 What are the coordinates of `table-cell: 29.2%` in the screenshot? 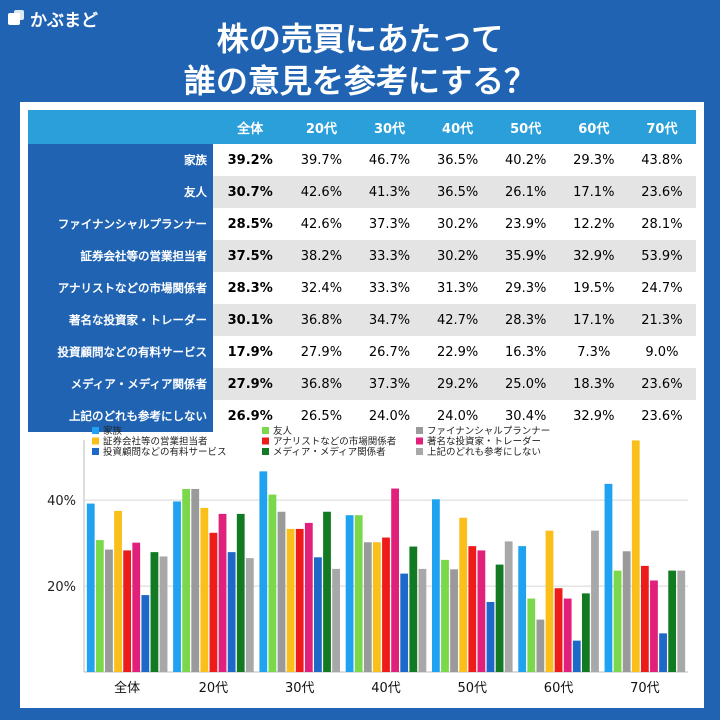 It's located at (457, 384).